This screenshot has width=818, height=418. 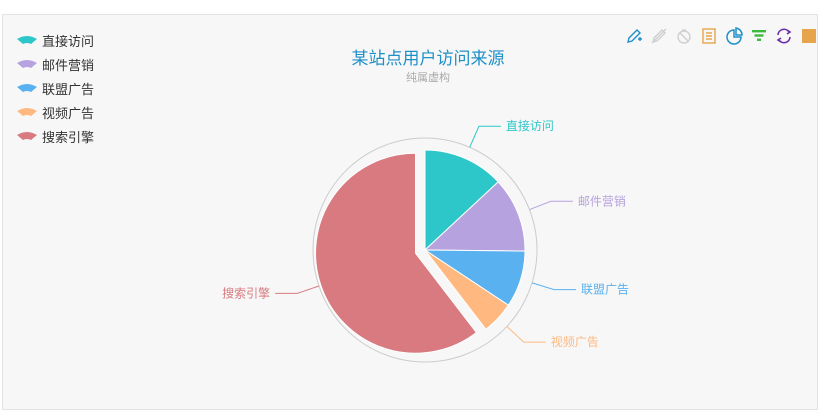 I want to click on label-line-video, so click(x=526, y=334).